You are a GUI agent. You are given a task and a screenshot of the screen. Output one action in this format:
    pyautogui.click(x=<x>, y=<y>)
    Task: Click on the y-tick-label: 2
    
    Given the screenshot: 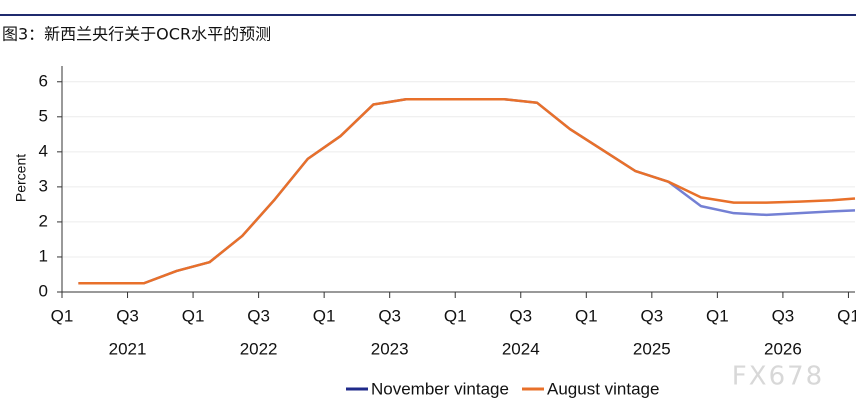 What is the action you would take?
    pyautogui.click(x=43, y=220)
    